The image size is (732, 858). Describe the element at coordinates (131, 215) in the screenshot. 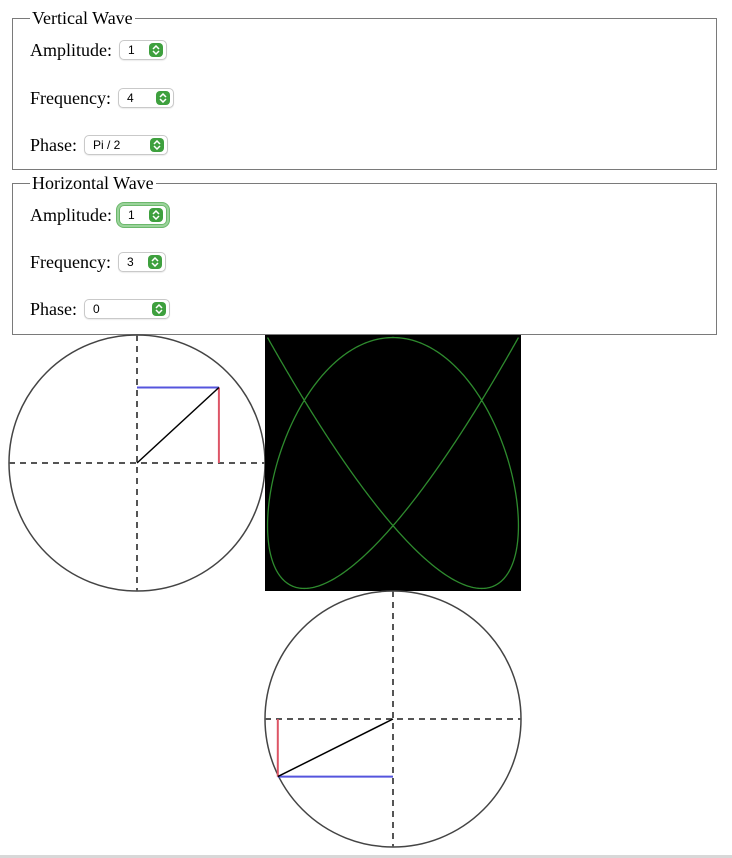

I see `horizontal-amplitude-value: 1` at that location.